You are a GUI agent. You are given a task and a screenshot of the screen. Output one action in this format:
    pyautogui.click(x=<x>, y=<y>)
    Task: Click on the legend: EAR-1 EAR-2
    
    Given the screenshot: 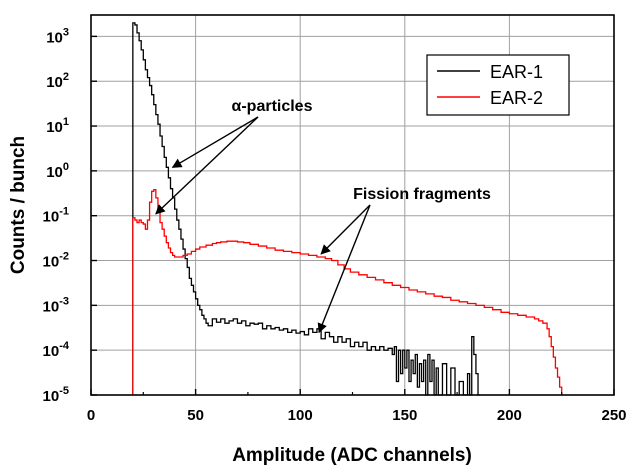 What is the action you would take?
    pyautogui.click(x=498, y=85)
    